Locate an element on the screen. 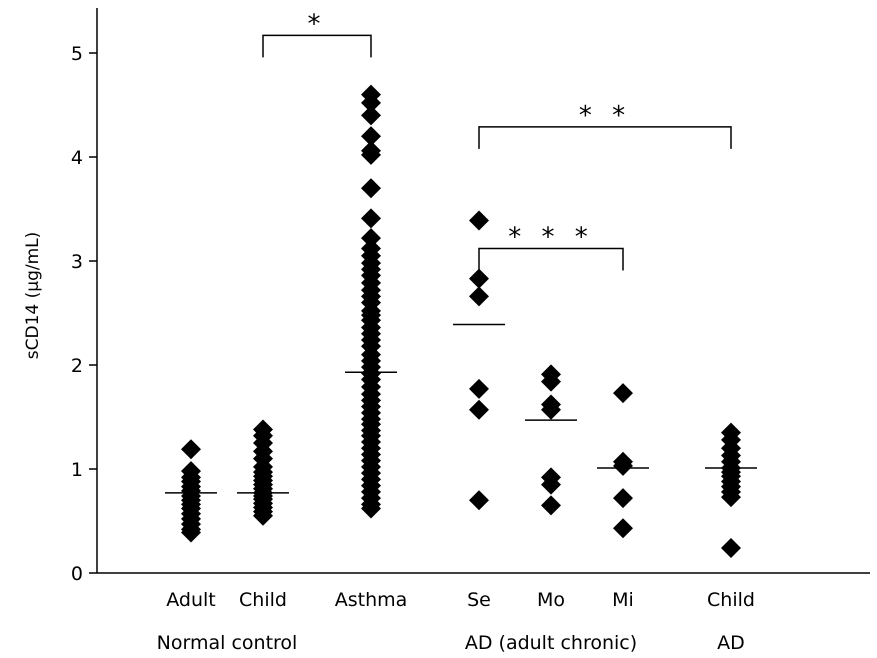 The width and height of the screenshot is (877, 658). y-tick-label: 0 is located at coordinates (77, 574).